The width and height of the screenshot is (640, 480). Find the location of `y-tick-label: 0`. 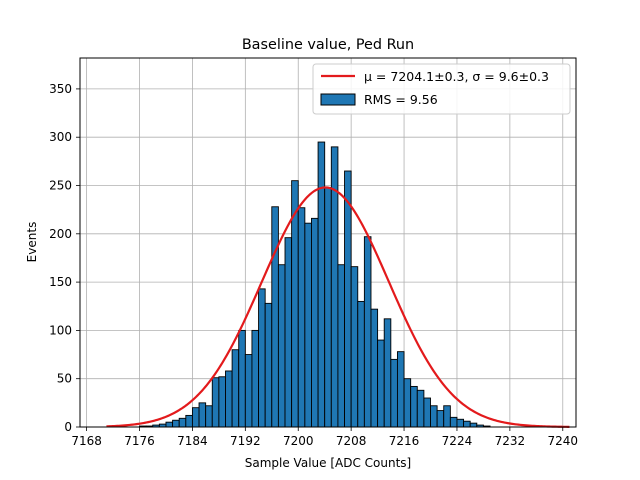

y-tick-label: 0 is located at coordinates (68, 427).